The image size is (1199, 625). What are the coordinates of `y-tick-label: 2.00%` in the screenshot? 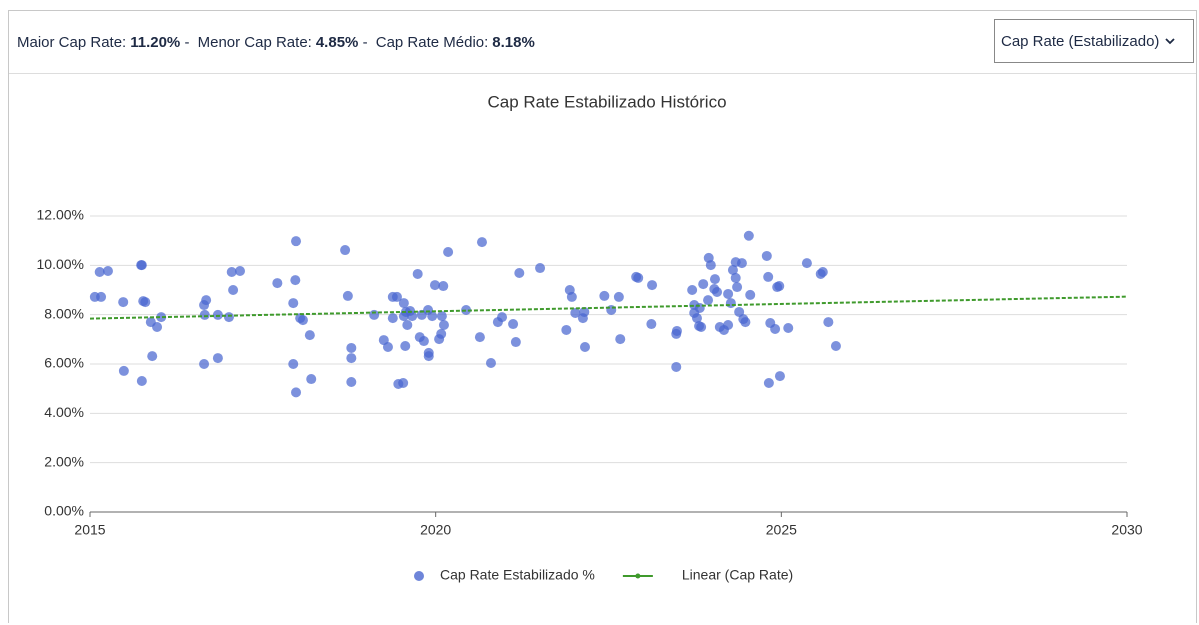 It's located at (64, 461).